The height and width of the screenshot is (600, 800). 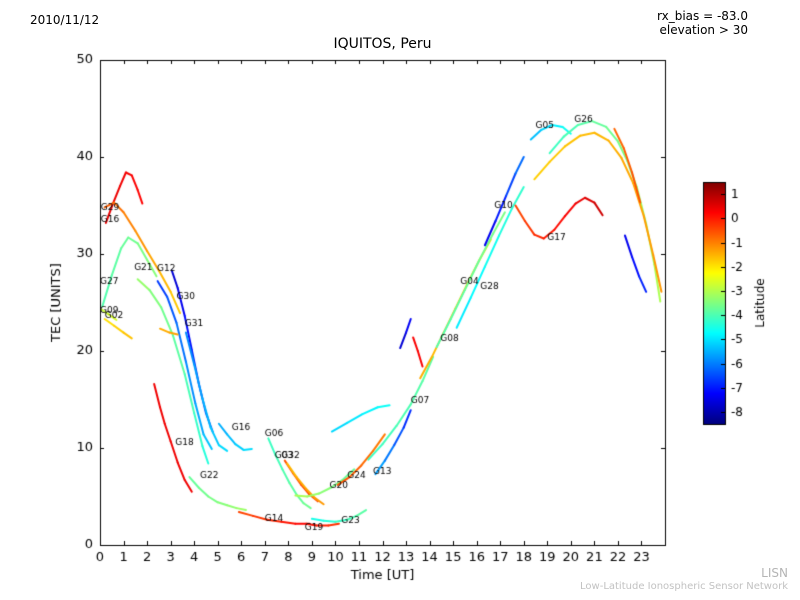 I want to click on elevation-label: elevation > 30, so click(x=704, y=30).